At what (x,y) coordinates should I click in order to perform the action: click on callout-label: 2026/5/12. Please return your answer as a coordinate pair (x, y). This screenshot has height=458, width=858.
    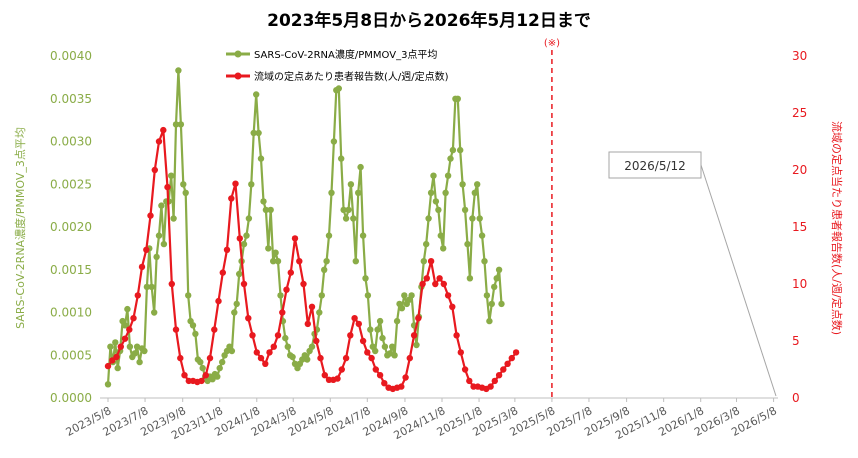
    Looking at the image, I should click on (655, 166).